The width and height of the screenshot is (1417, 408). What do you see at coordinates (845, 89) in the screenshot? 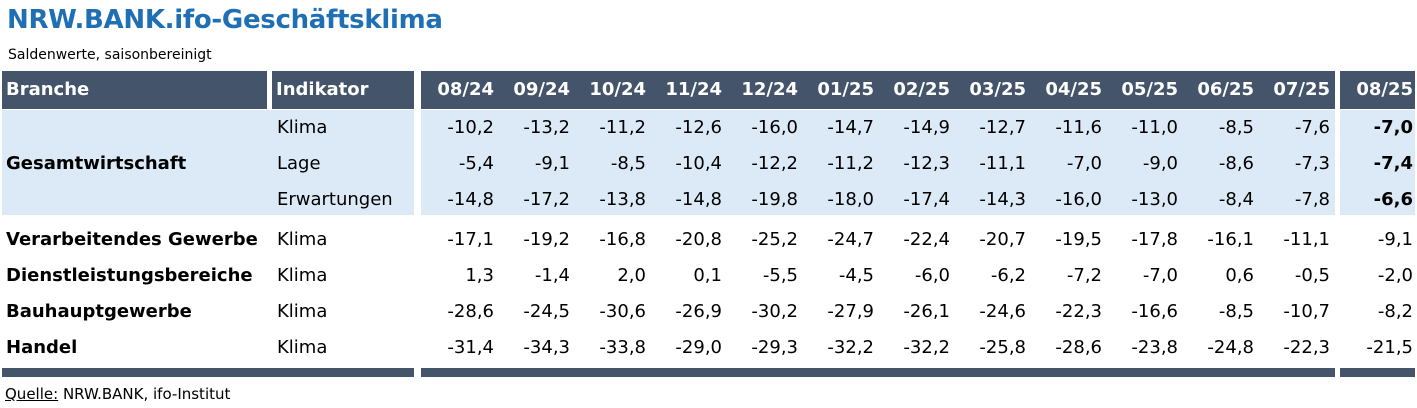
I see `header-month-label: 01/25` at bounding box center [845, 89].